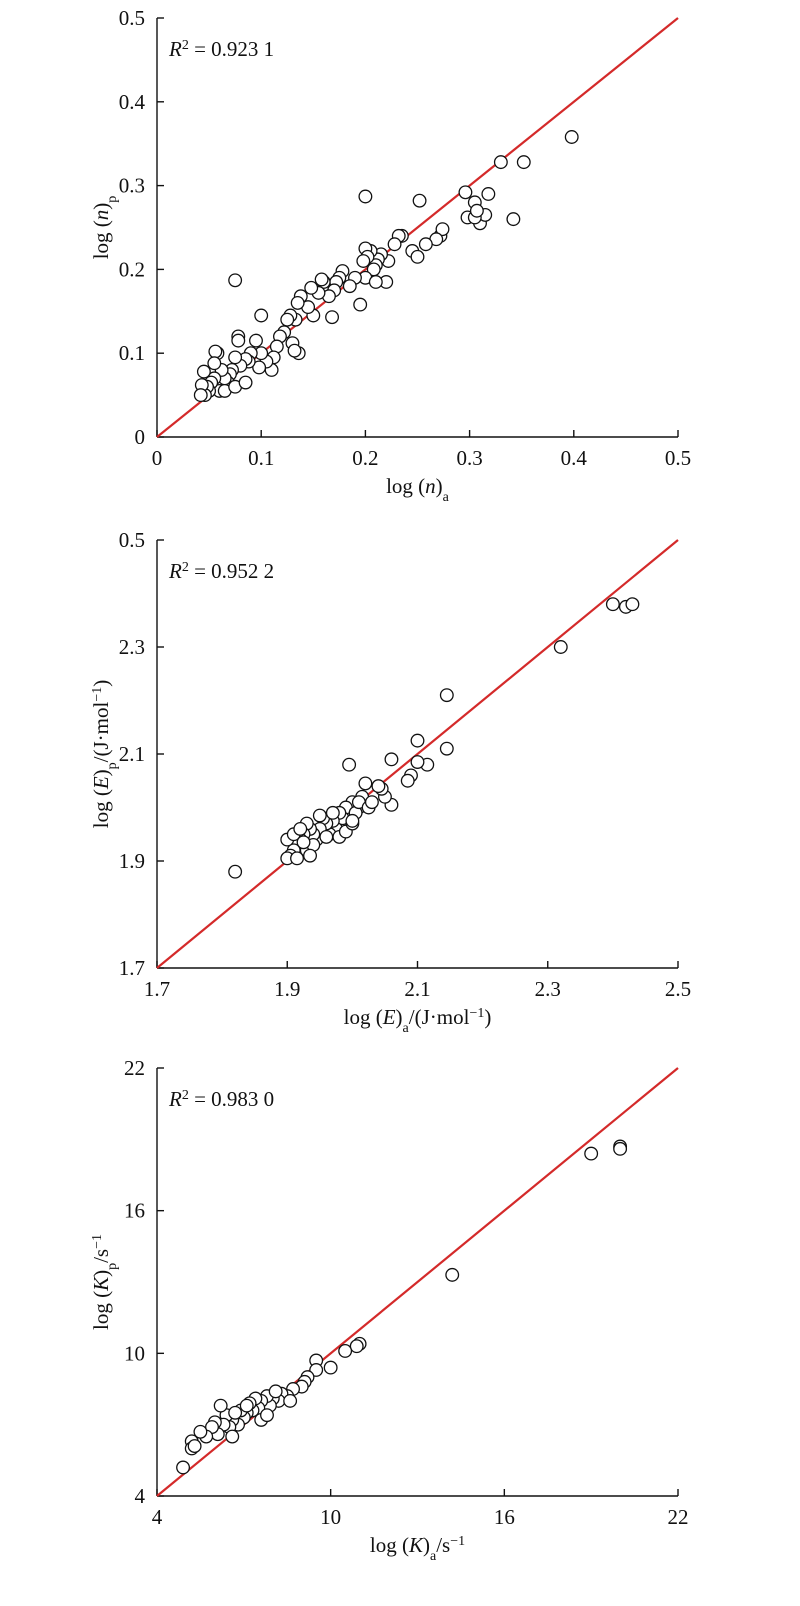 The image size is (800, 1606). I want to click on label-part: /s, so click(101, 1256).